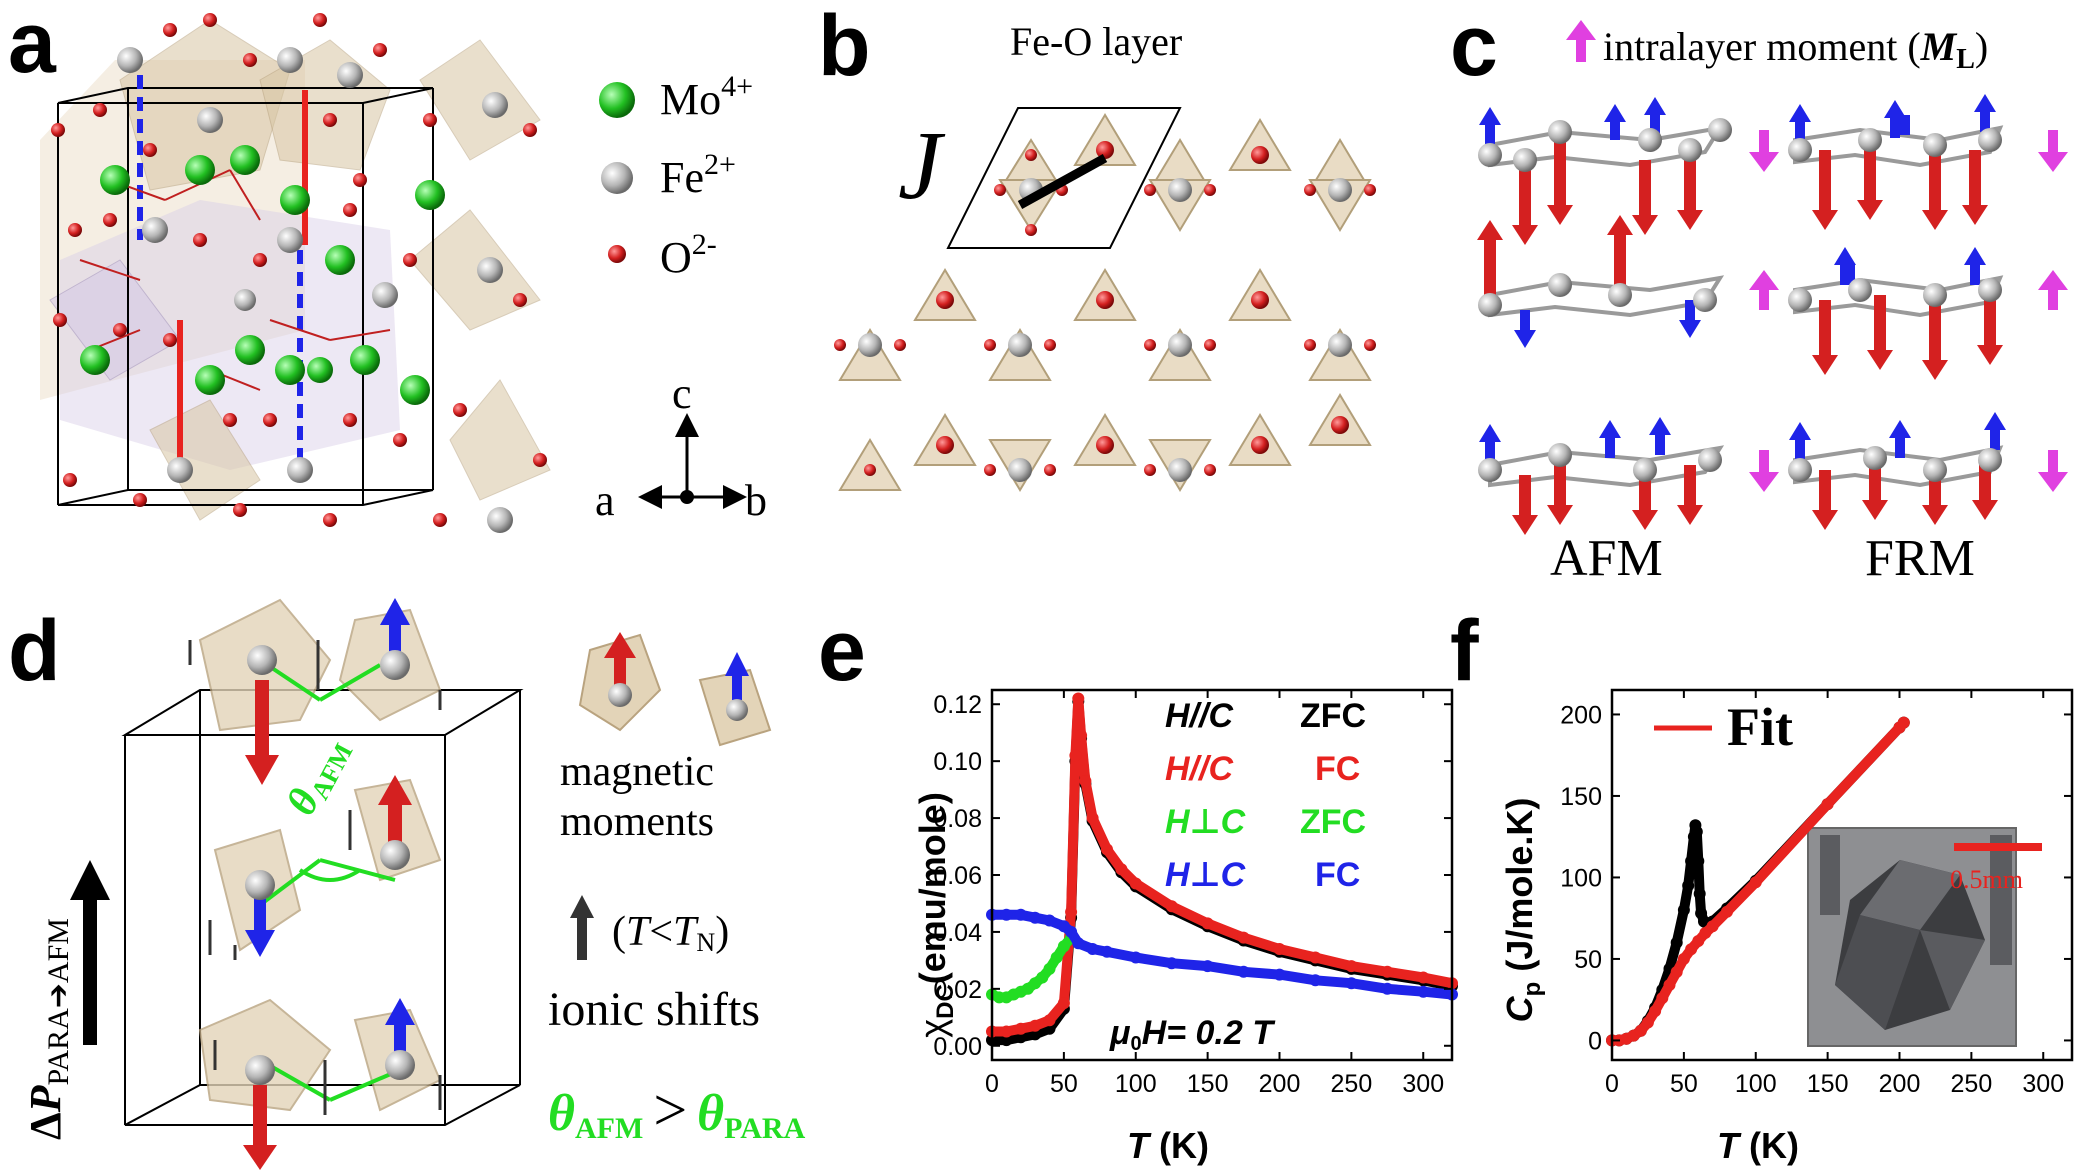 Image resolution: width=2100 pixels, height=1172 pixels. What do you see at coordinates (1192, 1034) in the screenshot?
I see `chart-e-annotation: μ0H= 0.2 T` at bounding box center [1192, 1034].